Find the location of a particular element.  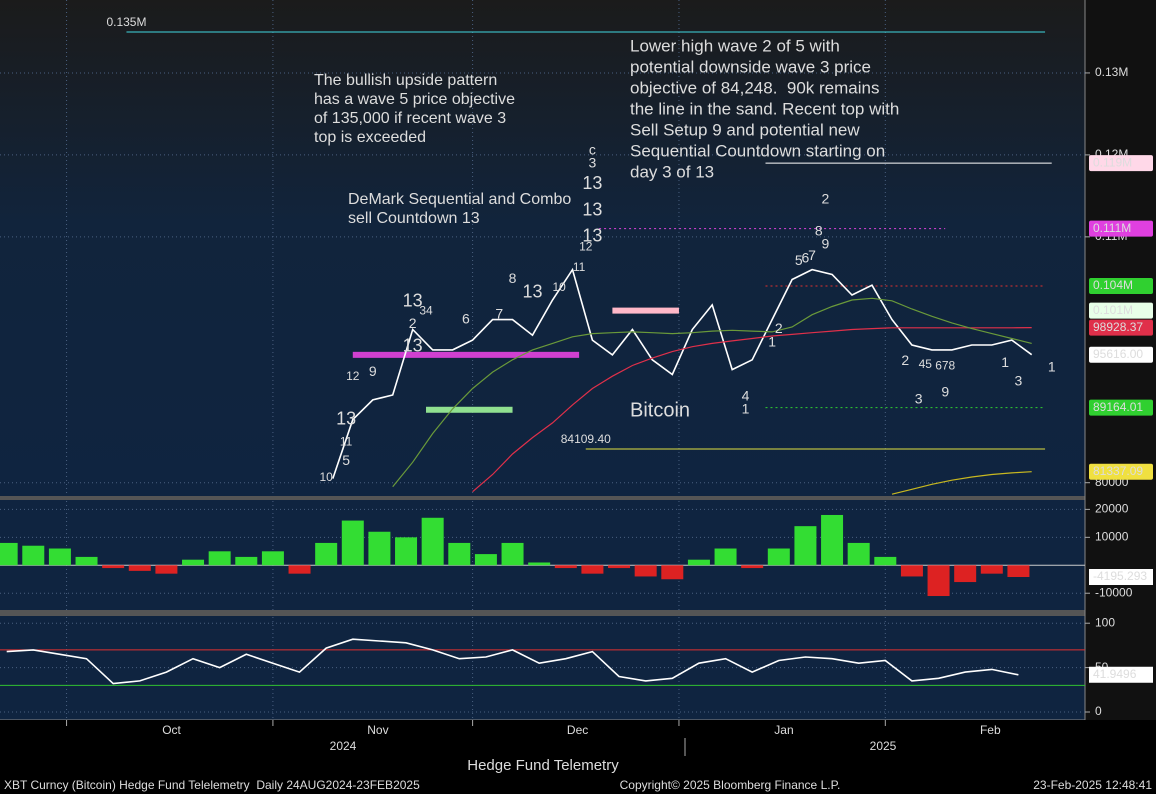

annotation: Lower high wave 2 of 5 with is located at coordinates (735, 45).